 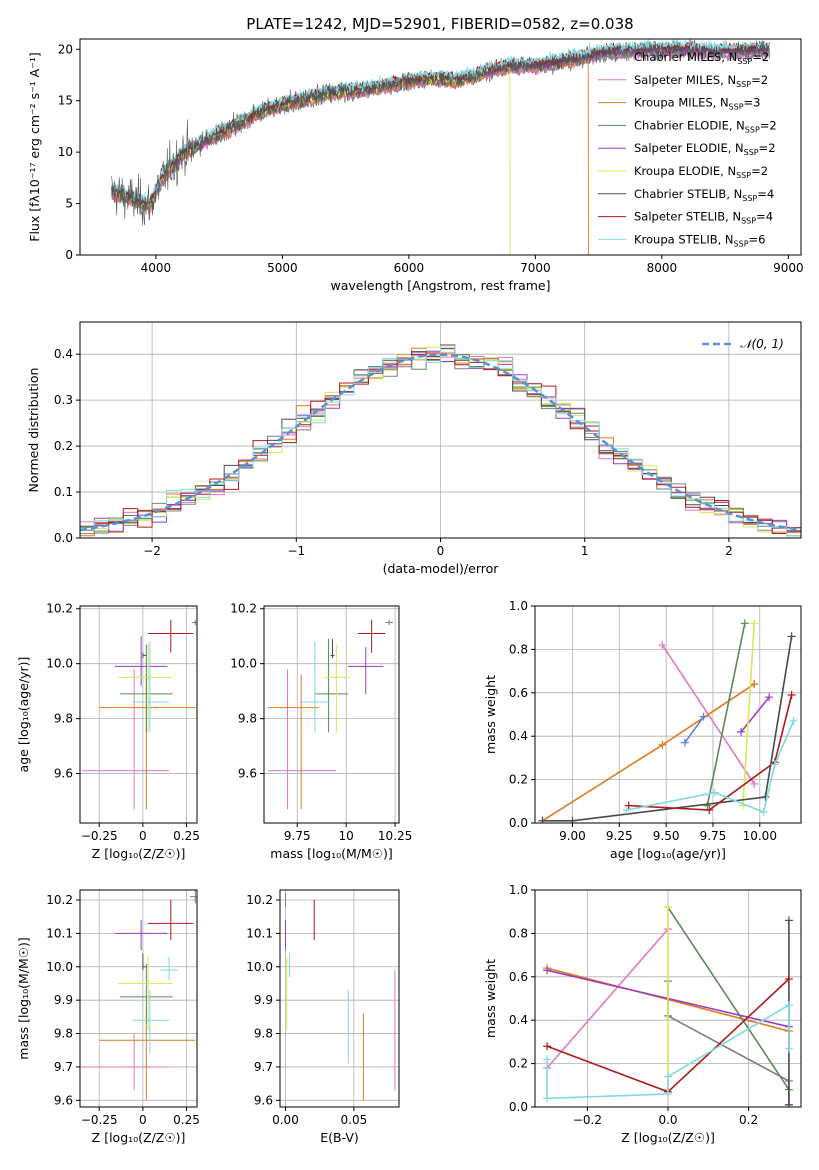 I want to click on x-tick-label: 9.50, so click(x=666, y=836).